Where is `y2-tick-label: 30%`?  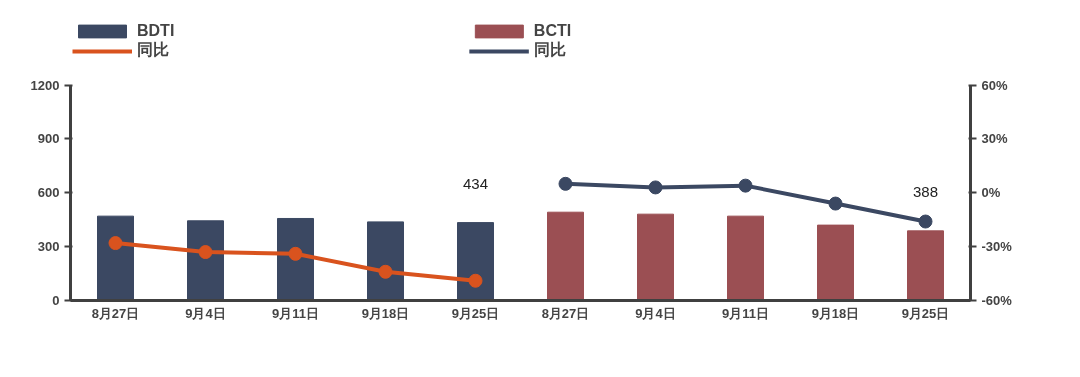
y2-tick-label: 30% is located at coordinates (994, 139).